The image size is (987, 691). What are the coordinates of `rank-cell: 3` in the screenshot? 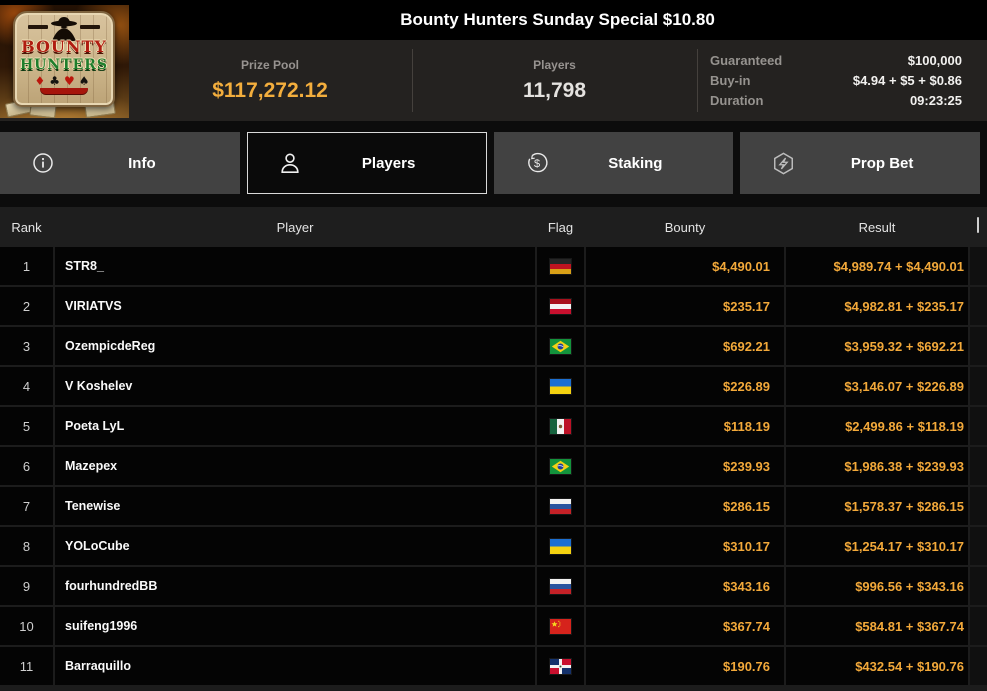 It's located at (26, 346).